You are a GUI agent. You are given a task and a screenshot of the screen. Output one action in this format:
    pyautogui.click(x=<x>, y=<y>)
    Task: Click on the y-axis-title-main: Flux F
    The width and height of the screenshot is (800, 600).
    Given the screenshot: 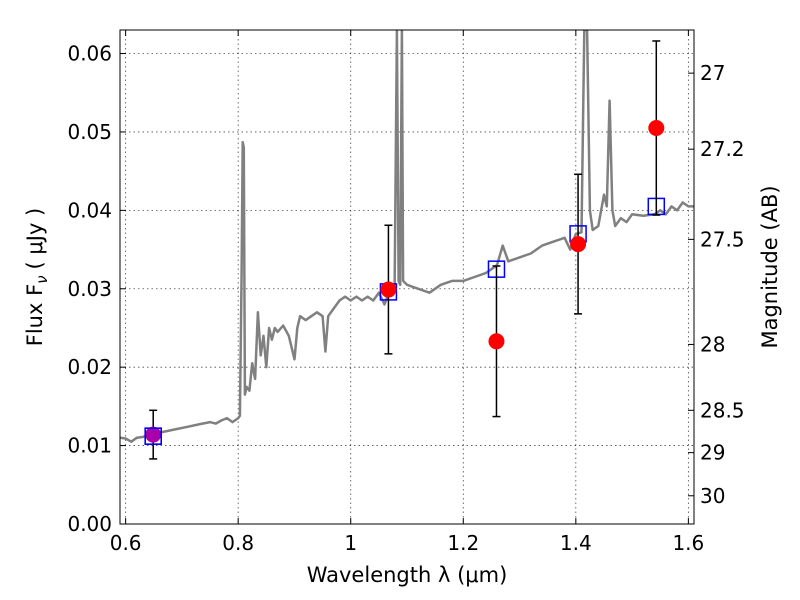 What is the action you would take?
    pyautogui.click(x=35, y=315)
    